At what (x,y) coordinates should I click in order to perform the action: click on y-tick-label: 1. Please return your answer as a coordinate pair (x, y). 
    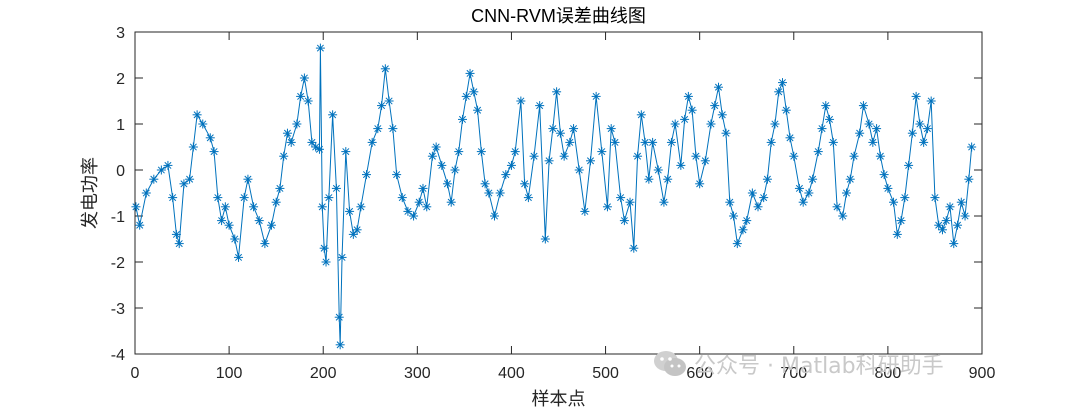
    Looking at the image, I should click on (120, 125).